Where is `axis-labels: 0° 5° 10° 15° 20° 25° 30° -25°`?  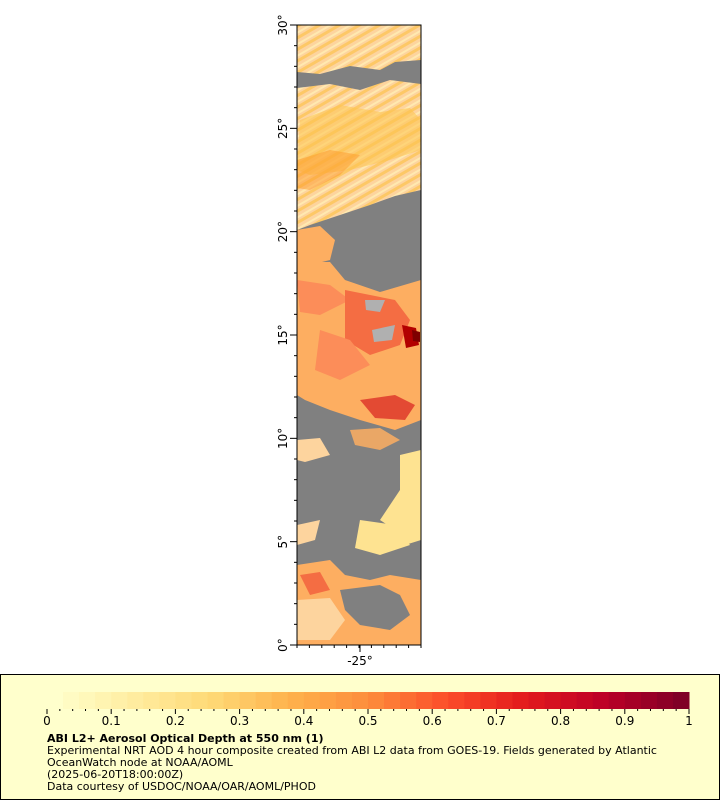 axis-labels: 0° 5° 10° 15° 20° 25° 30° -25° is located at coordinates (324, 341).